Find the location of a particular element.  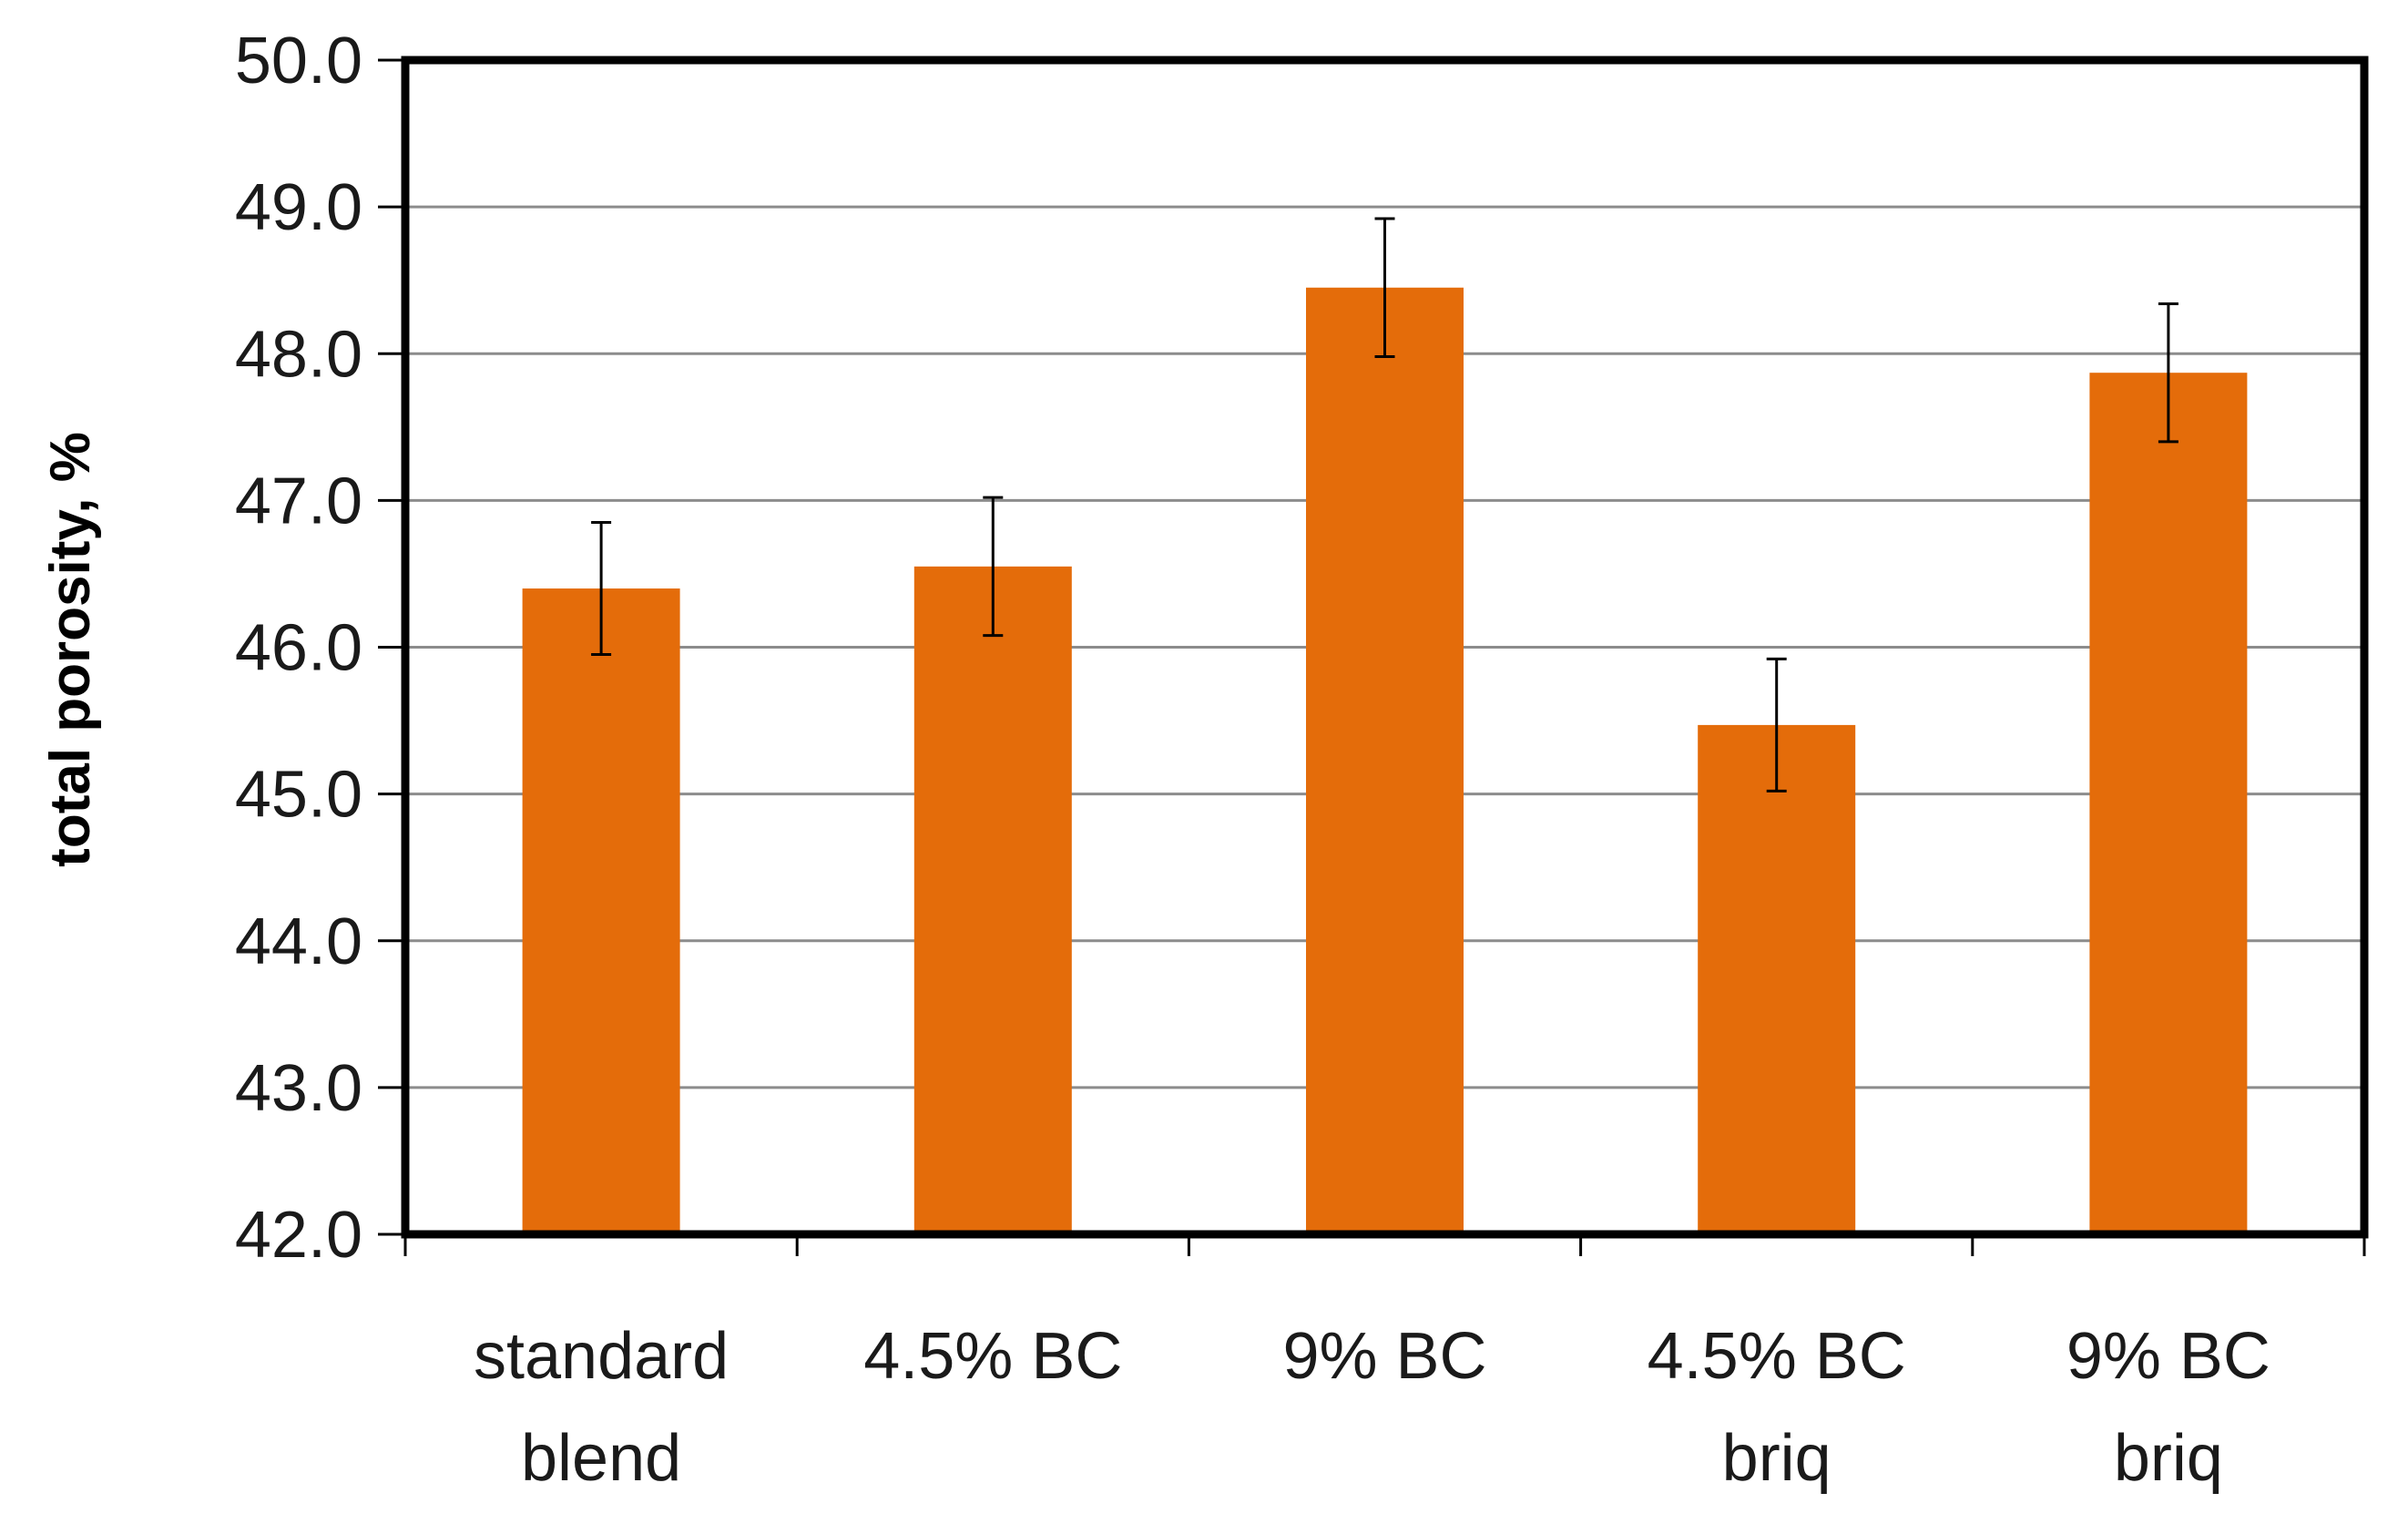

y-tick-label: 44.0 is located at coordinates (298, 941).